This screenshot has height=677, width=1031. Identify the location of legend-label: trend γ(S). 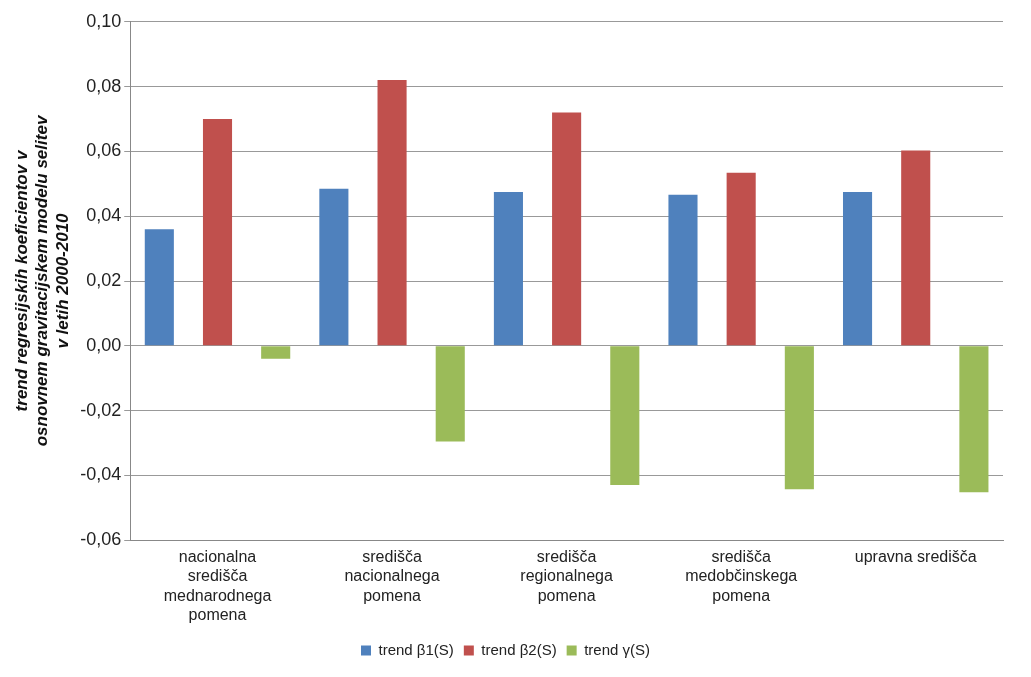
(617, 649).